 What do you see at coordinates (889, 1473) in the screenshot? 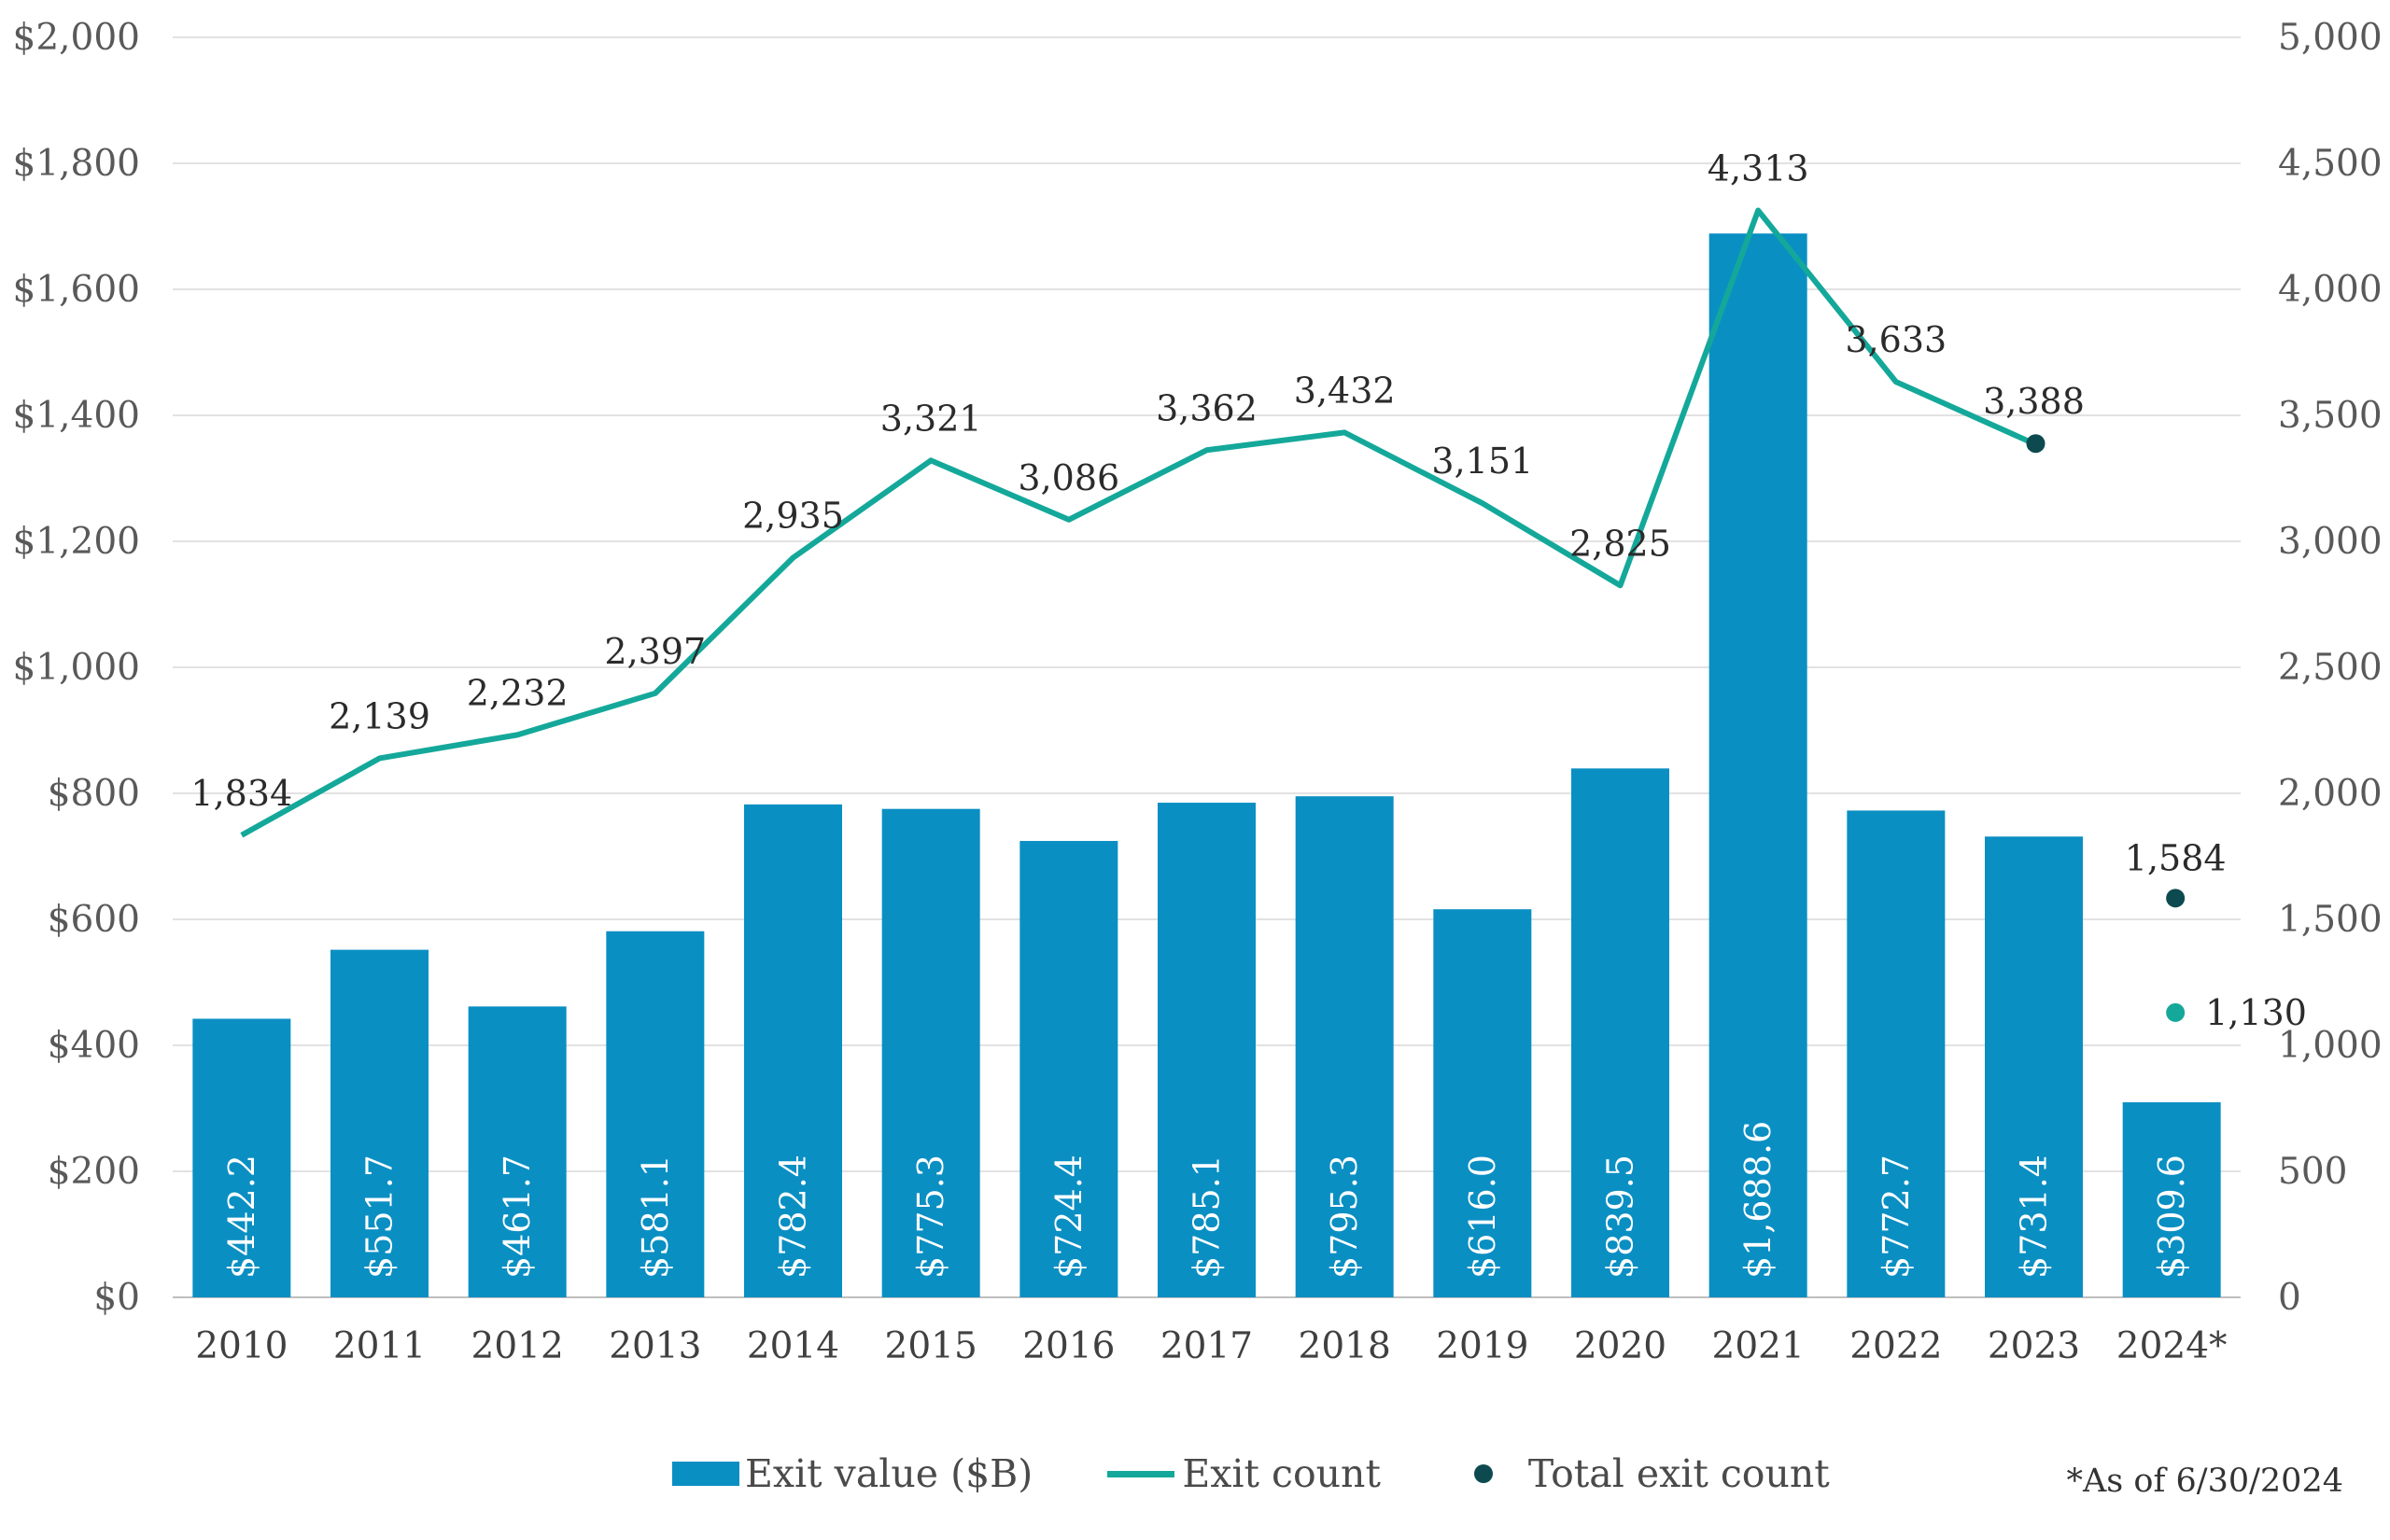
I see `legend-label-bar: Exit value ($B)` at bounding box center [889, 1473].